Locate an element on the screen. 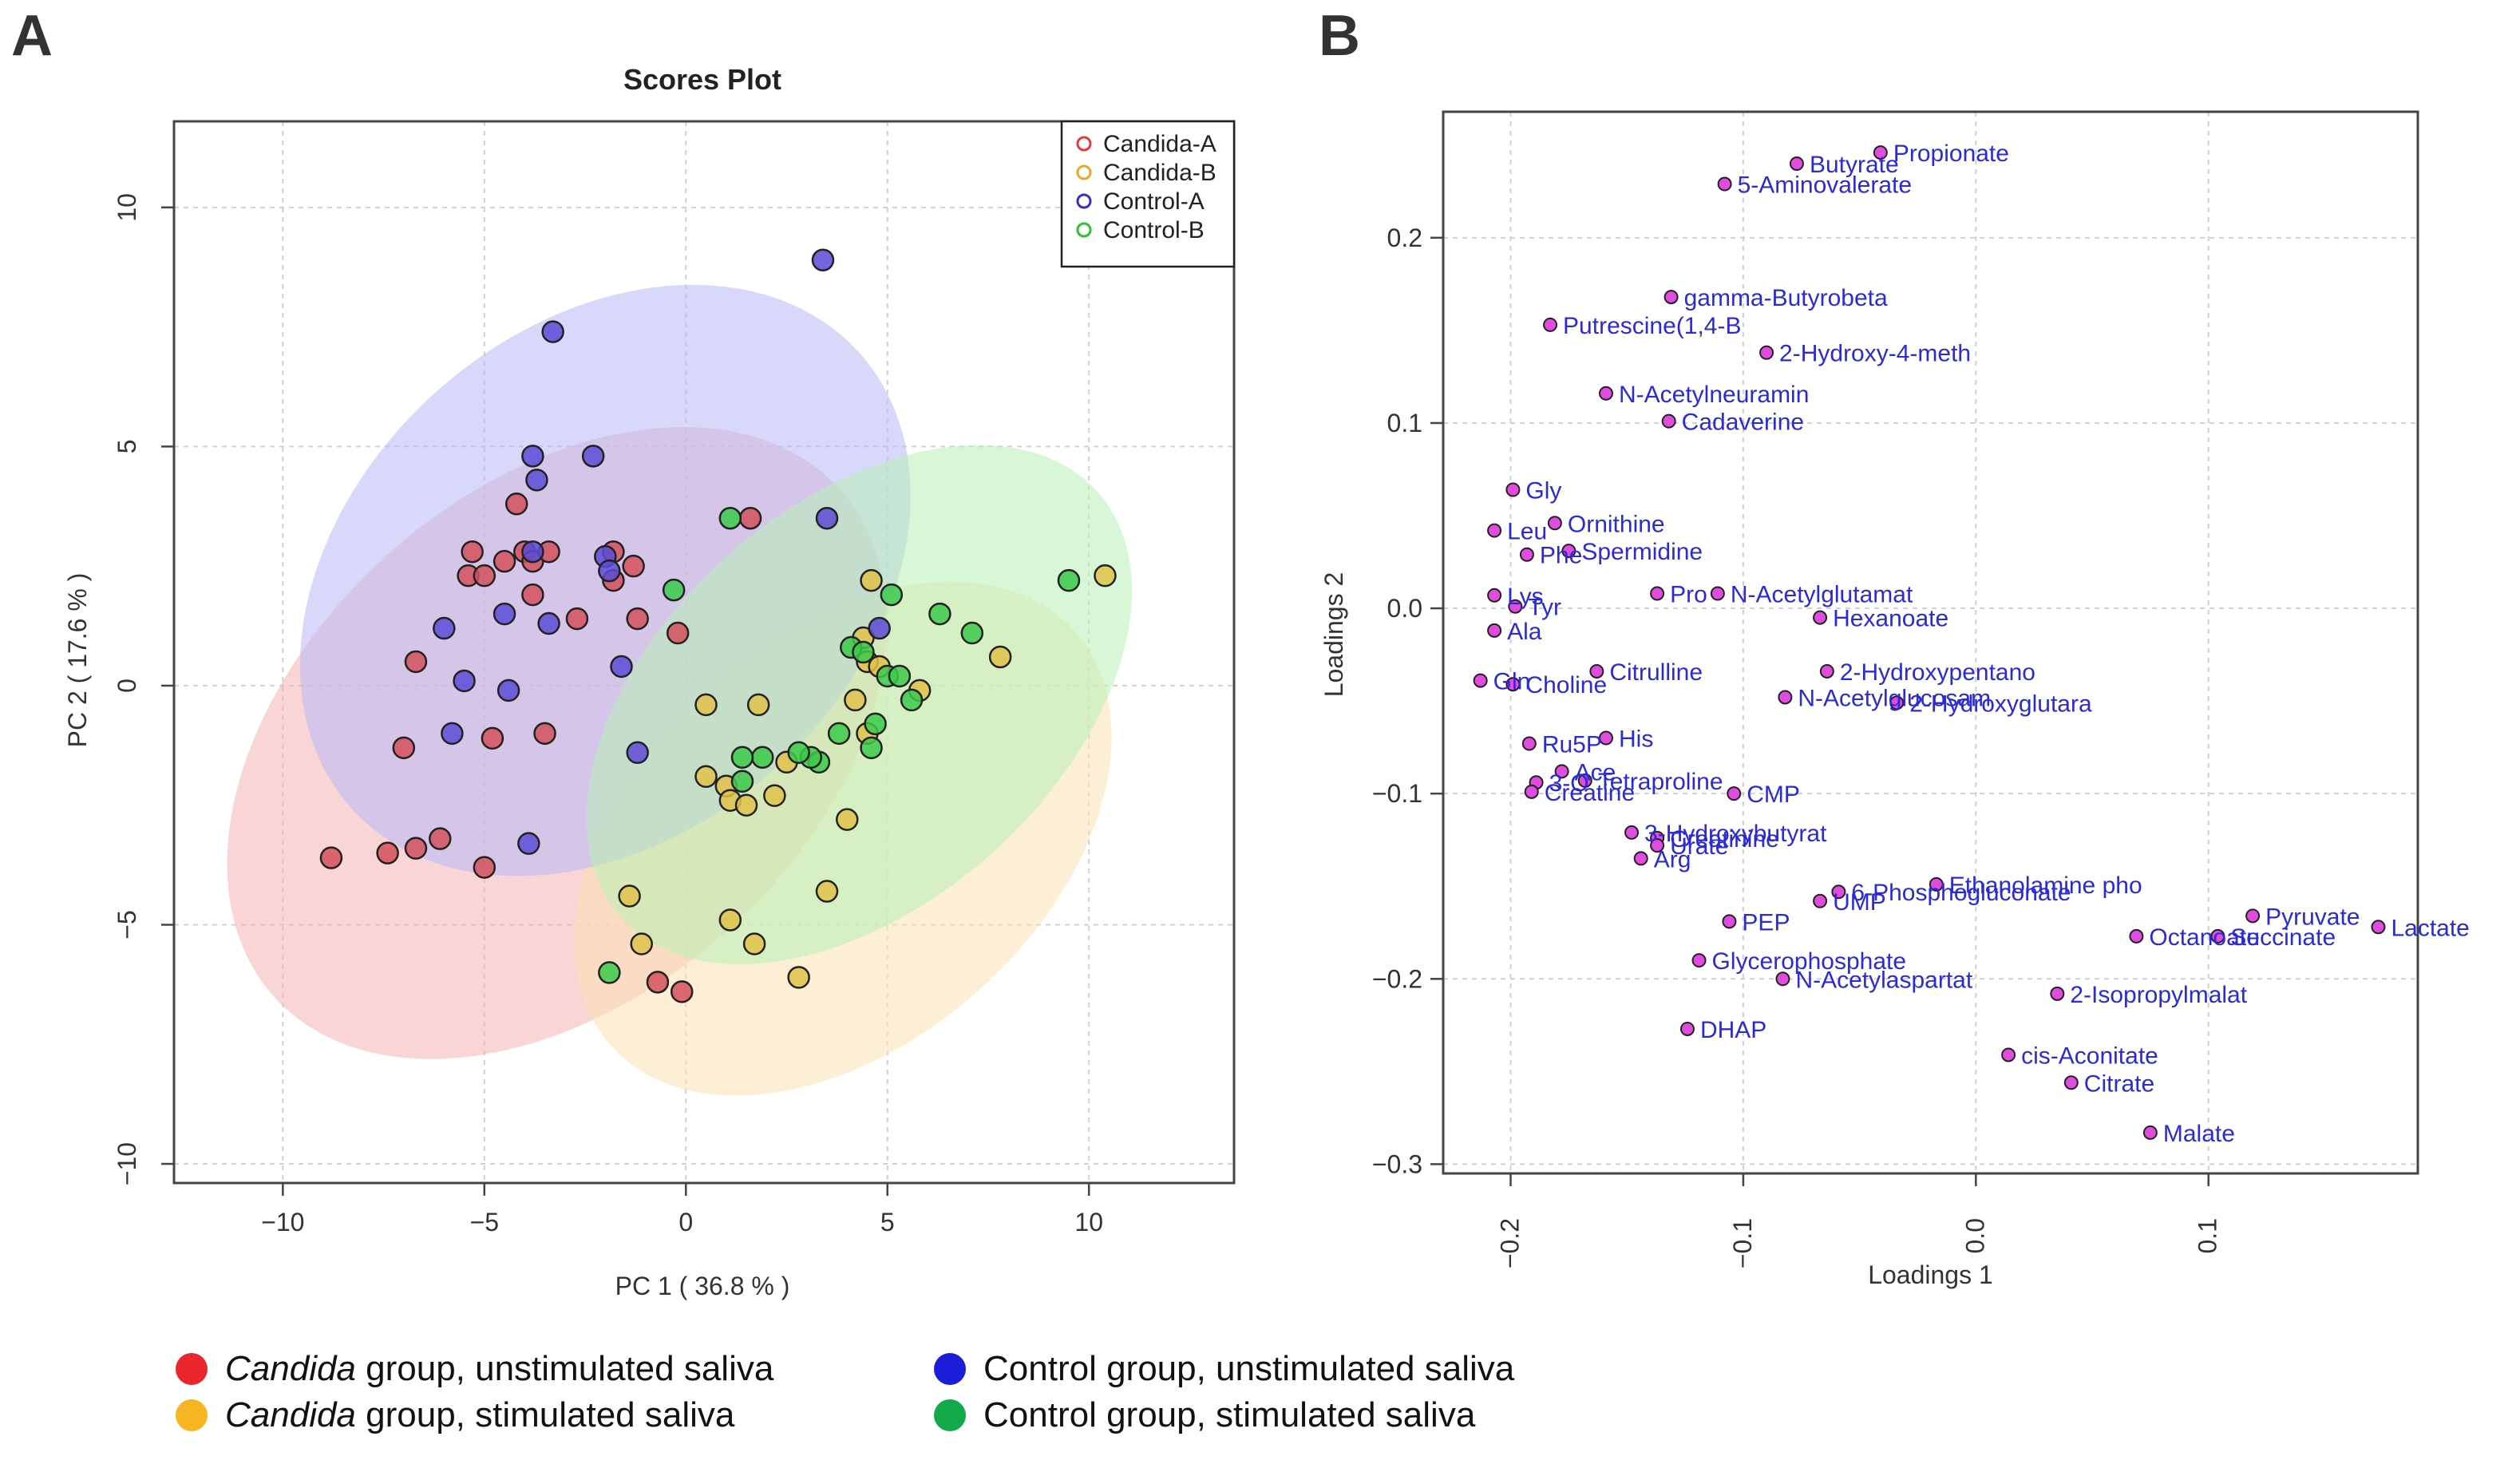 This screenshot has height=1460, width=2520. red-dot-icon is located at coordinates (192, 1369).